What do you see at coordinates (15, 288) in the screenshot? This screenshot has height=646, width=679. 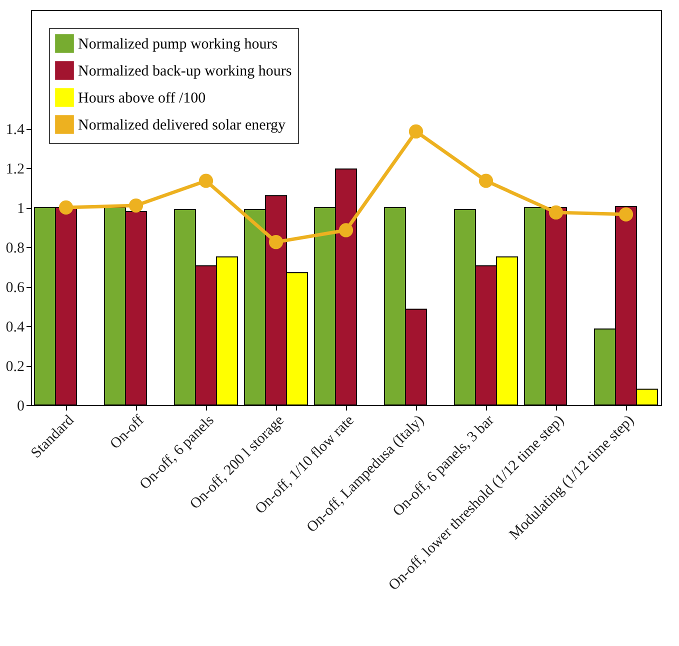 I see `y-tick-label: 0.6` at bounding box center [15, 288].